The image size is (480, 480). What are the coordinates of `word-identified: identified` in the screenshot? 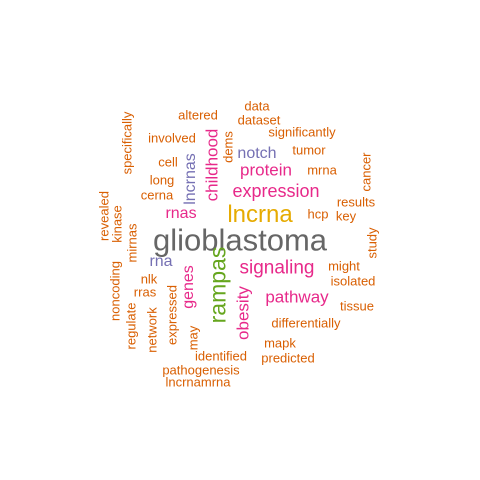 It's located at (221, 356).